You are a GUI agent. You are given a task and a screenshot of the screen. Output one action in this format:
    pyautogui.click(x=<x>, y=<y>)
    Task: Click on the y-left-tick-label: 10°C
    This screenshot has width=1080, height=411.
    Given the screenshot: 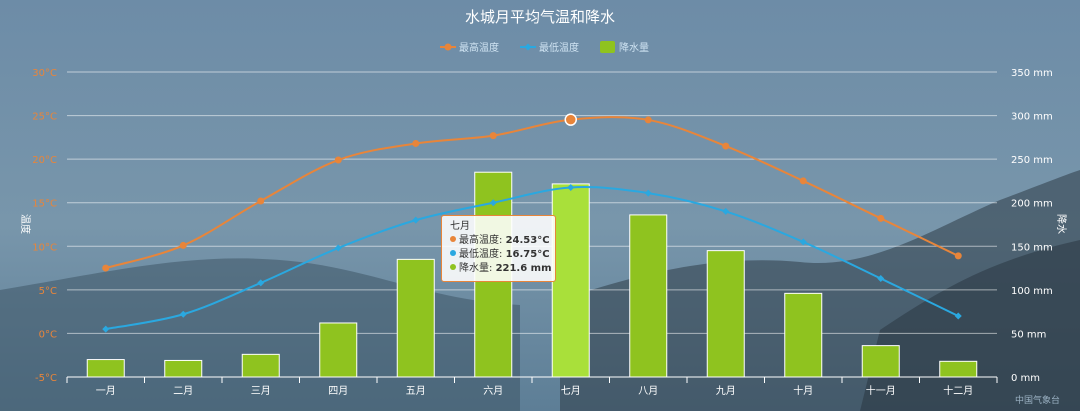 What is the action you would take?
    pyautogui.click(x=44, y=247)
    